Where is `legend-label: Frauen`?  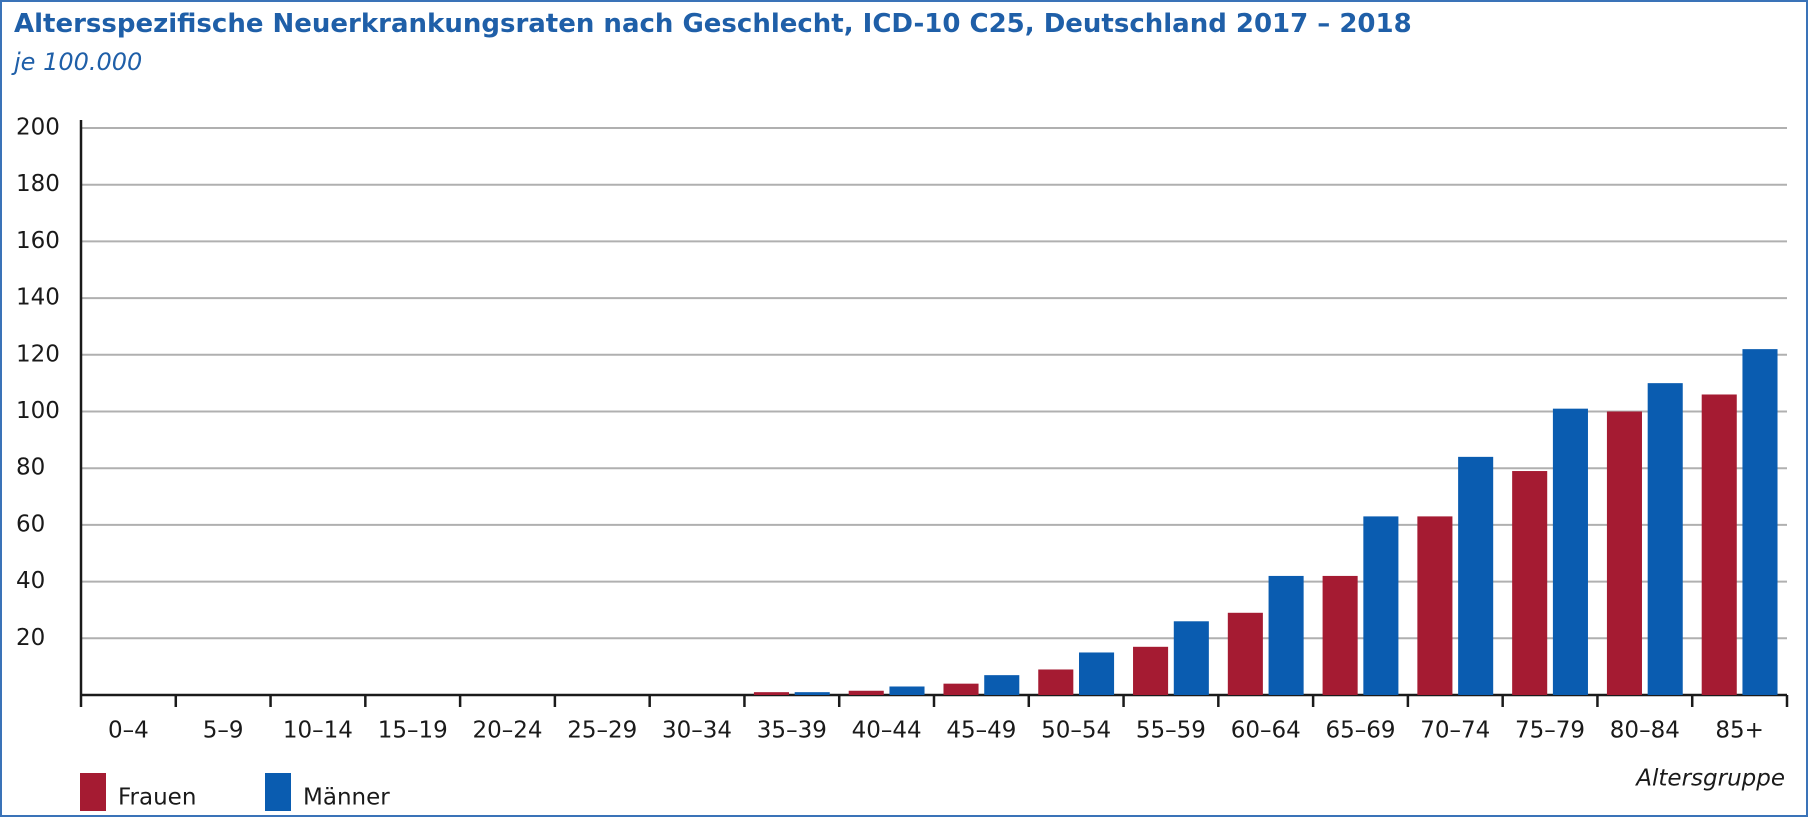 legend-label: Frauen is located at coordinates (157, 798).